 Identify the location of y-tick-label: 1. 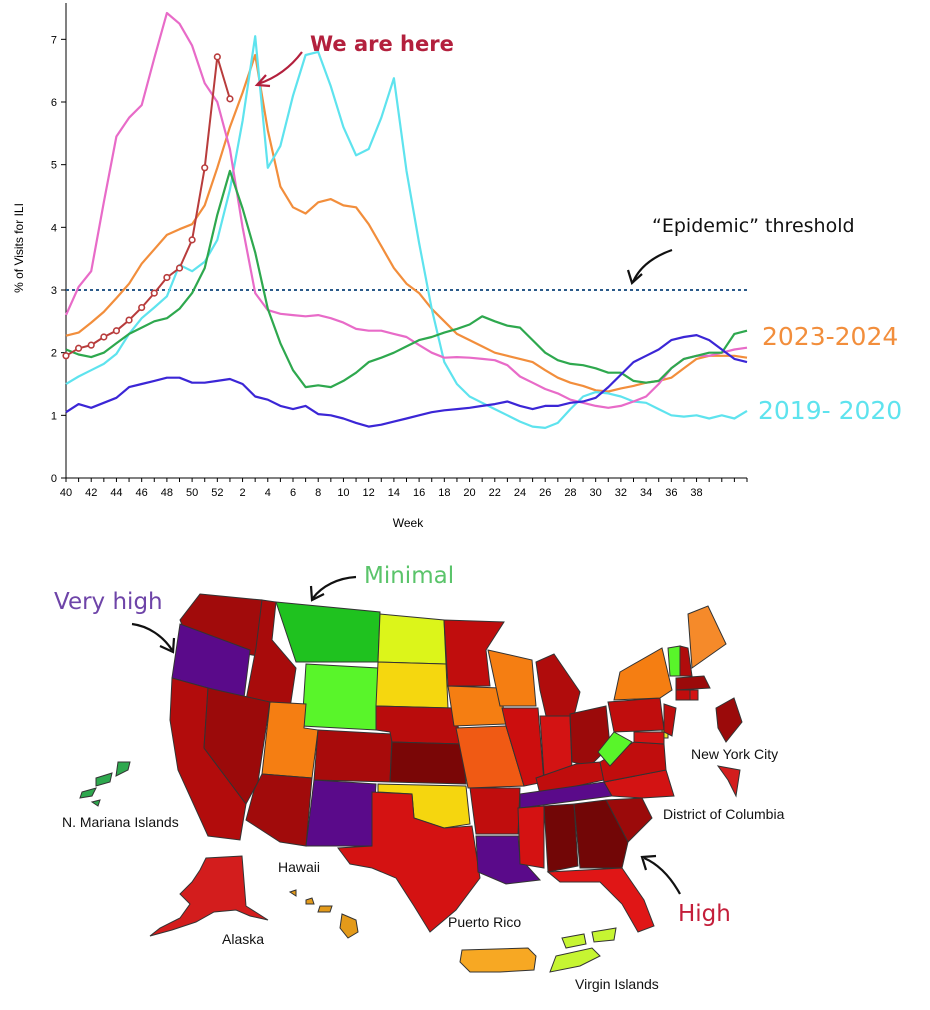
(54, 416).